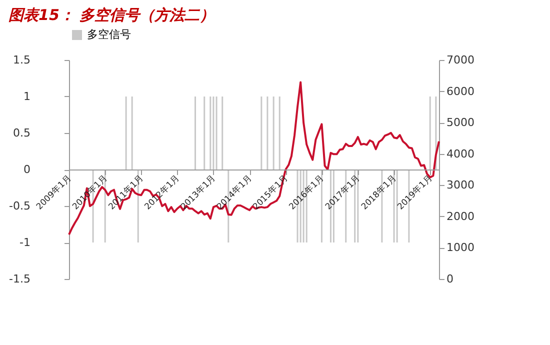 Image resolution: width=550 pixels, height=345 pixels. Describe the element at coordinates (109, 34) in the screenshot. I see `legend-label: 多空信号` at that location.